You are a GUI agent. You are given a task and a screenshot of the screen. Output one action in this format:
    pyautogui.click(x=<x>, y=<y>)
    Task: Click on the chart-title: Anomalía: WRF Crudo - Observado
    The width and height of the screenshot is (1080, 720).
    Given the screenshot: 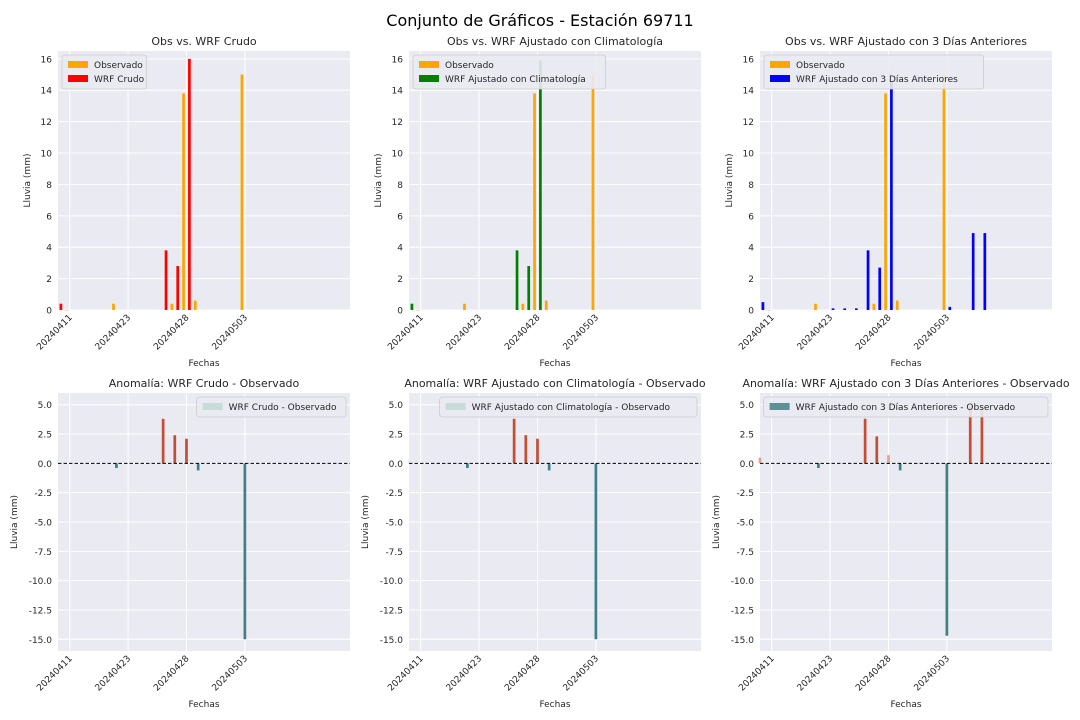 What is the action you would take?
    pyautogui.click(x=204, y=383)
    